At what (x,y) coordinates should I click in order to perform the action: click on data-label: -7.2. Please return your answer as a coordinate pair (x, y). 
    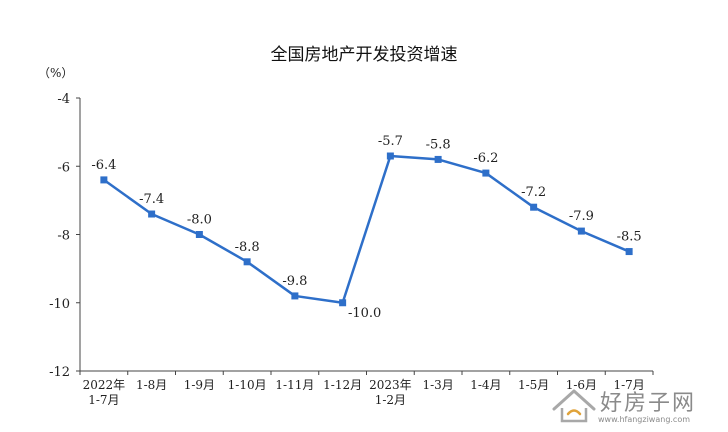
    Looking at the image, I should click on (533, 192).